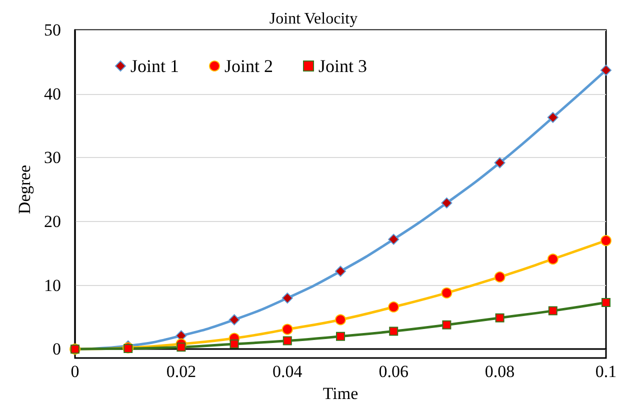 Image resolution: width=627 pixels, height=407 pixels. What do you see at coordinates (249, 66) in the screenshot?
I see `legend-label: Joint 2` at bounding box center [249, 66].